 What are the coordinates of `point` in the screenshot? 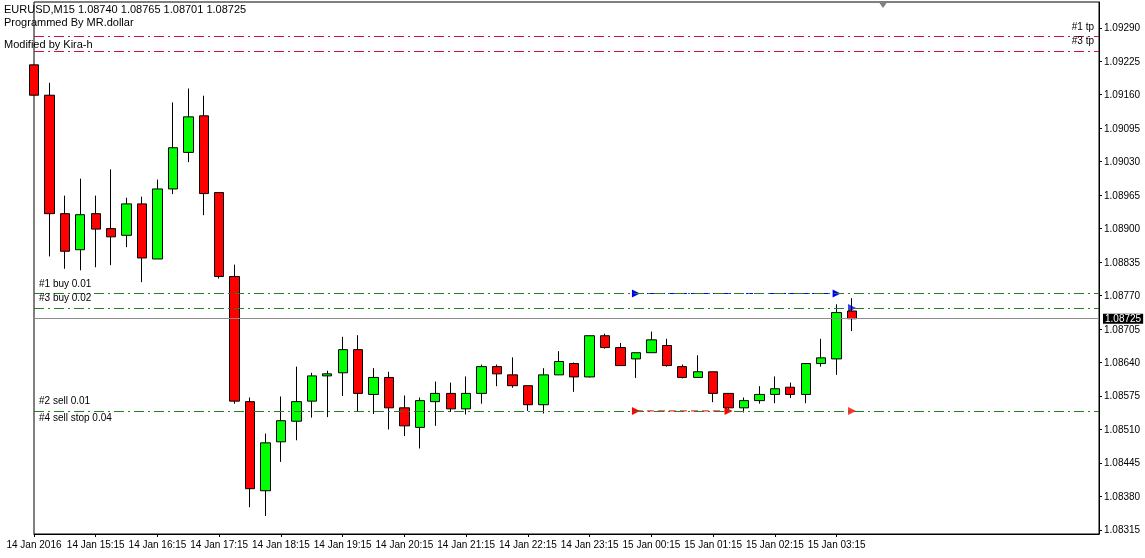 It's located at (852, 410).